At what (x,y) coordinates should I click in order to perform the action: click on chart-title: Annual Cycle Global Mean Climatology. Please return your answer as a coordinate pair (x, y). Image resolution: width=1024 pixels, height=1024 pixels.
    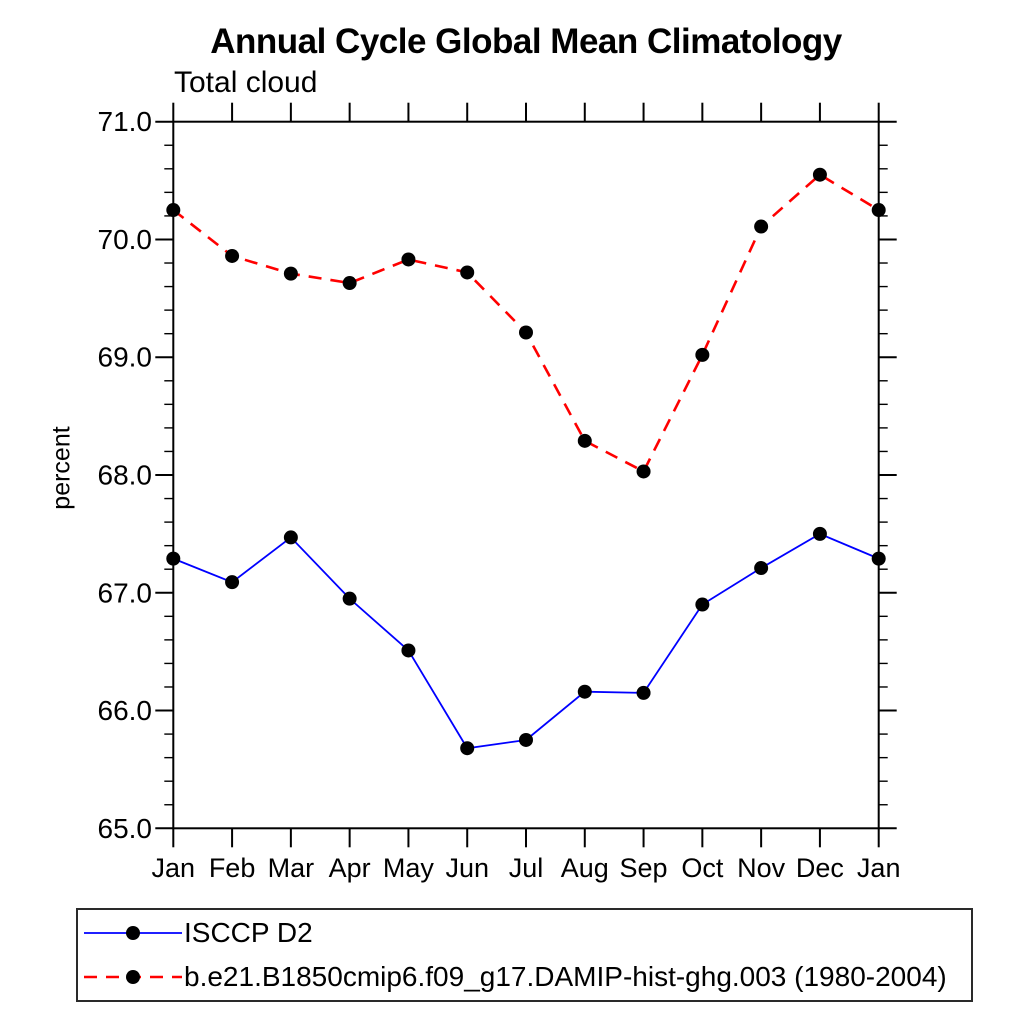
    Looking at the image, I should click on (526, 41).